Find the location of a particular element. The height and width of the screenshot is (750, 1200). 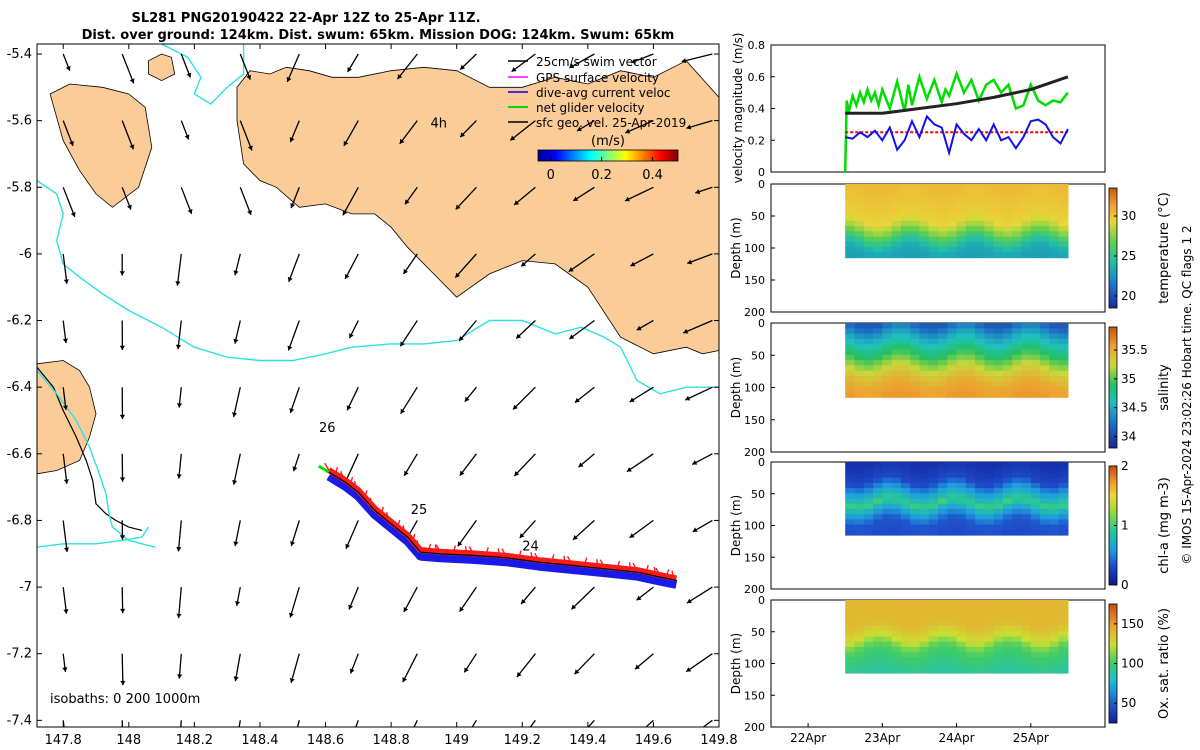

map-y-tick-label: -7 is located at coordinates (25, 587).